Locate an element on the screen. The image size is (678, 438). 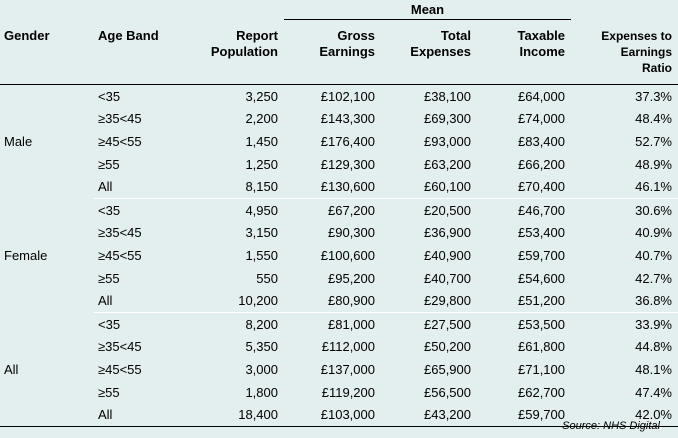
total-expenses-cell: £63,200 is located at coordinates (447, 164).